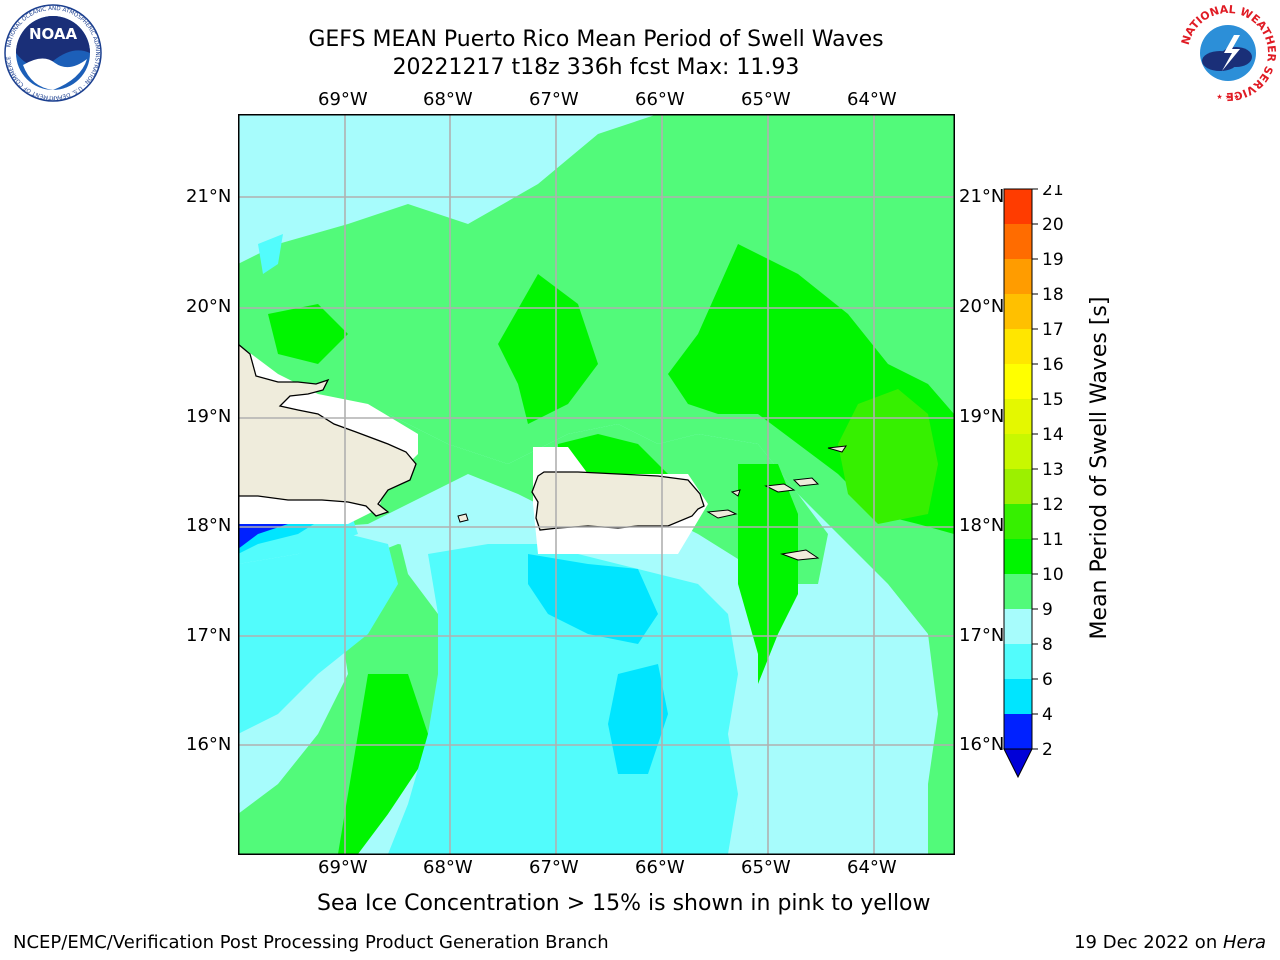 Image resolution: width=1280 pixels, height=960 pixels. Describe the element at coordinates (448, 99) in the screenshot. I see `lon-label-top-68w: 68°W` at that location.